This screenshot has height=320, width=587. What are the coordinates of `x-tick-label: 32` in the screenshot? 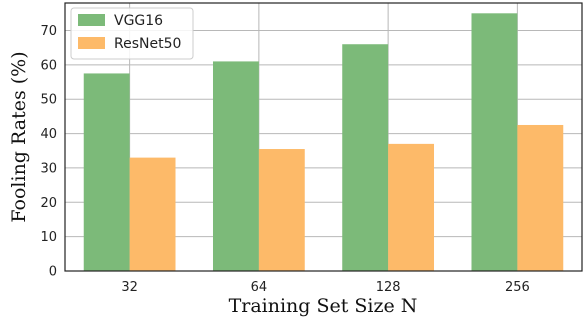 It's located at (129, 287).